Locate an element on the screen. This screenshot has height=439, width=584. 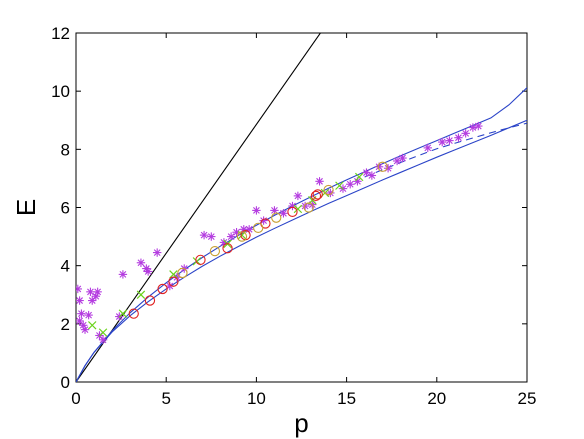
y-axis-label: E is located at coordinates (26, 207).